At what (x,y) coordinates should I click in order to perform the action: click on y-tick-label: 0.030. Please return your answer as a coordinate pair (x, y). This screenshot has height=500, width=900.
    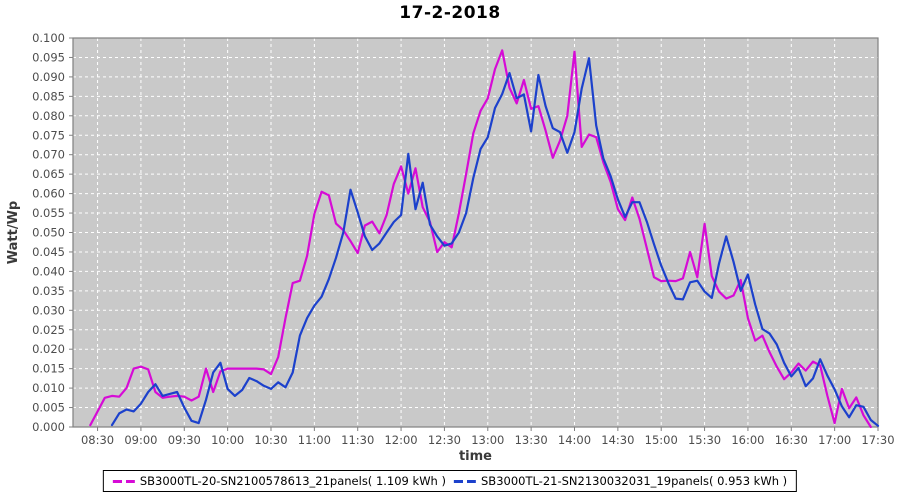
    Looking at the image, I should click on (48, 310).